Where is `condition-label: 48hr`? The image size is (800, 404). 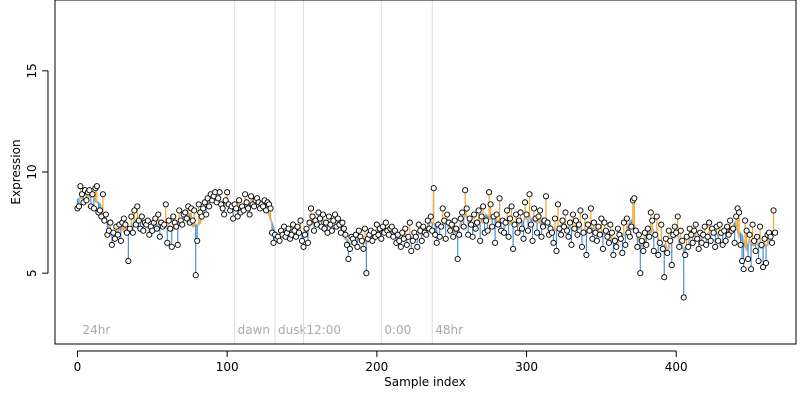 condition-label: 48hr is located at coordinates (449, 330).